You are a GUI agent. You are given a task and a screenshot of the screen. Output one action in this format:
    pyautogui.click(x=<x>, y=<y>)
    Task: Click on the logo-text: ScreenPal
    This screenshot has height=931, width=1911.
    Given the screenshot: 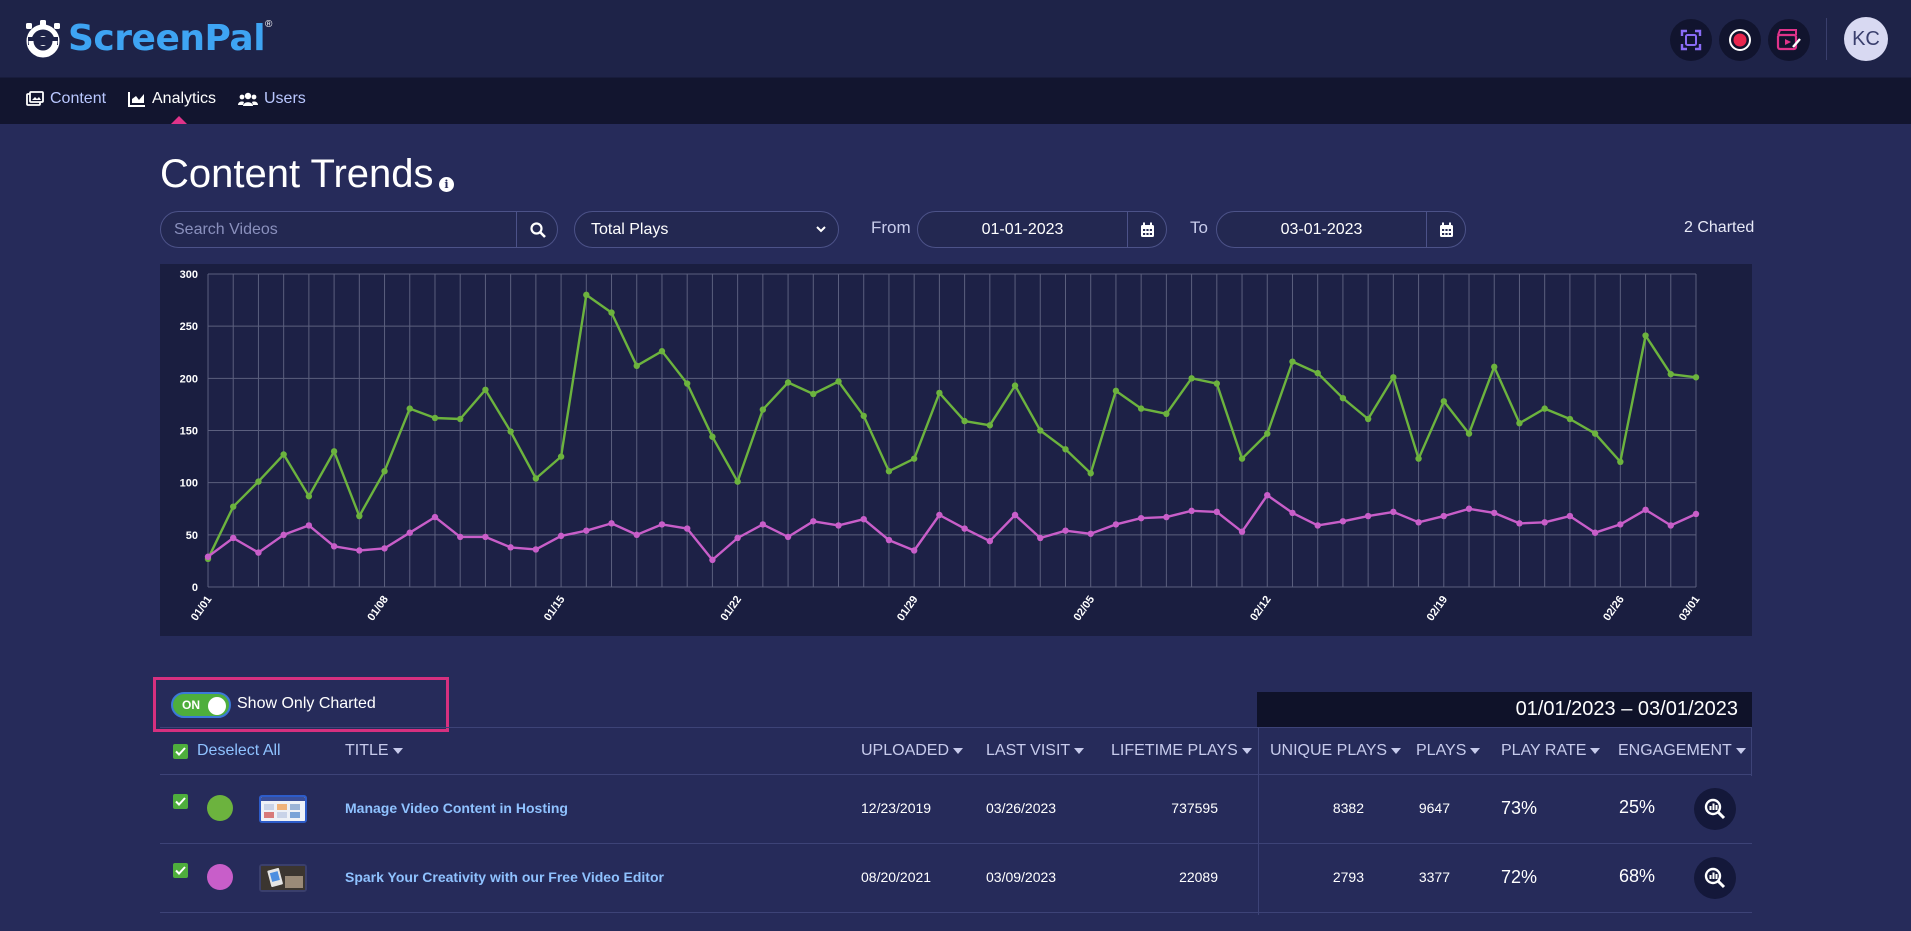 What is the action you would take?
    pyautogui.click(x=167, y=38)
    